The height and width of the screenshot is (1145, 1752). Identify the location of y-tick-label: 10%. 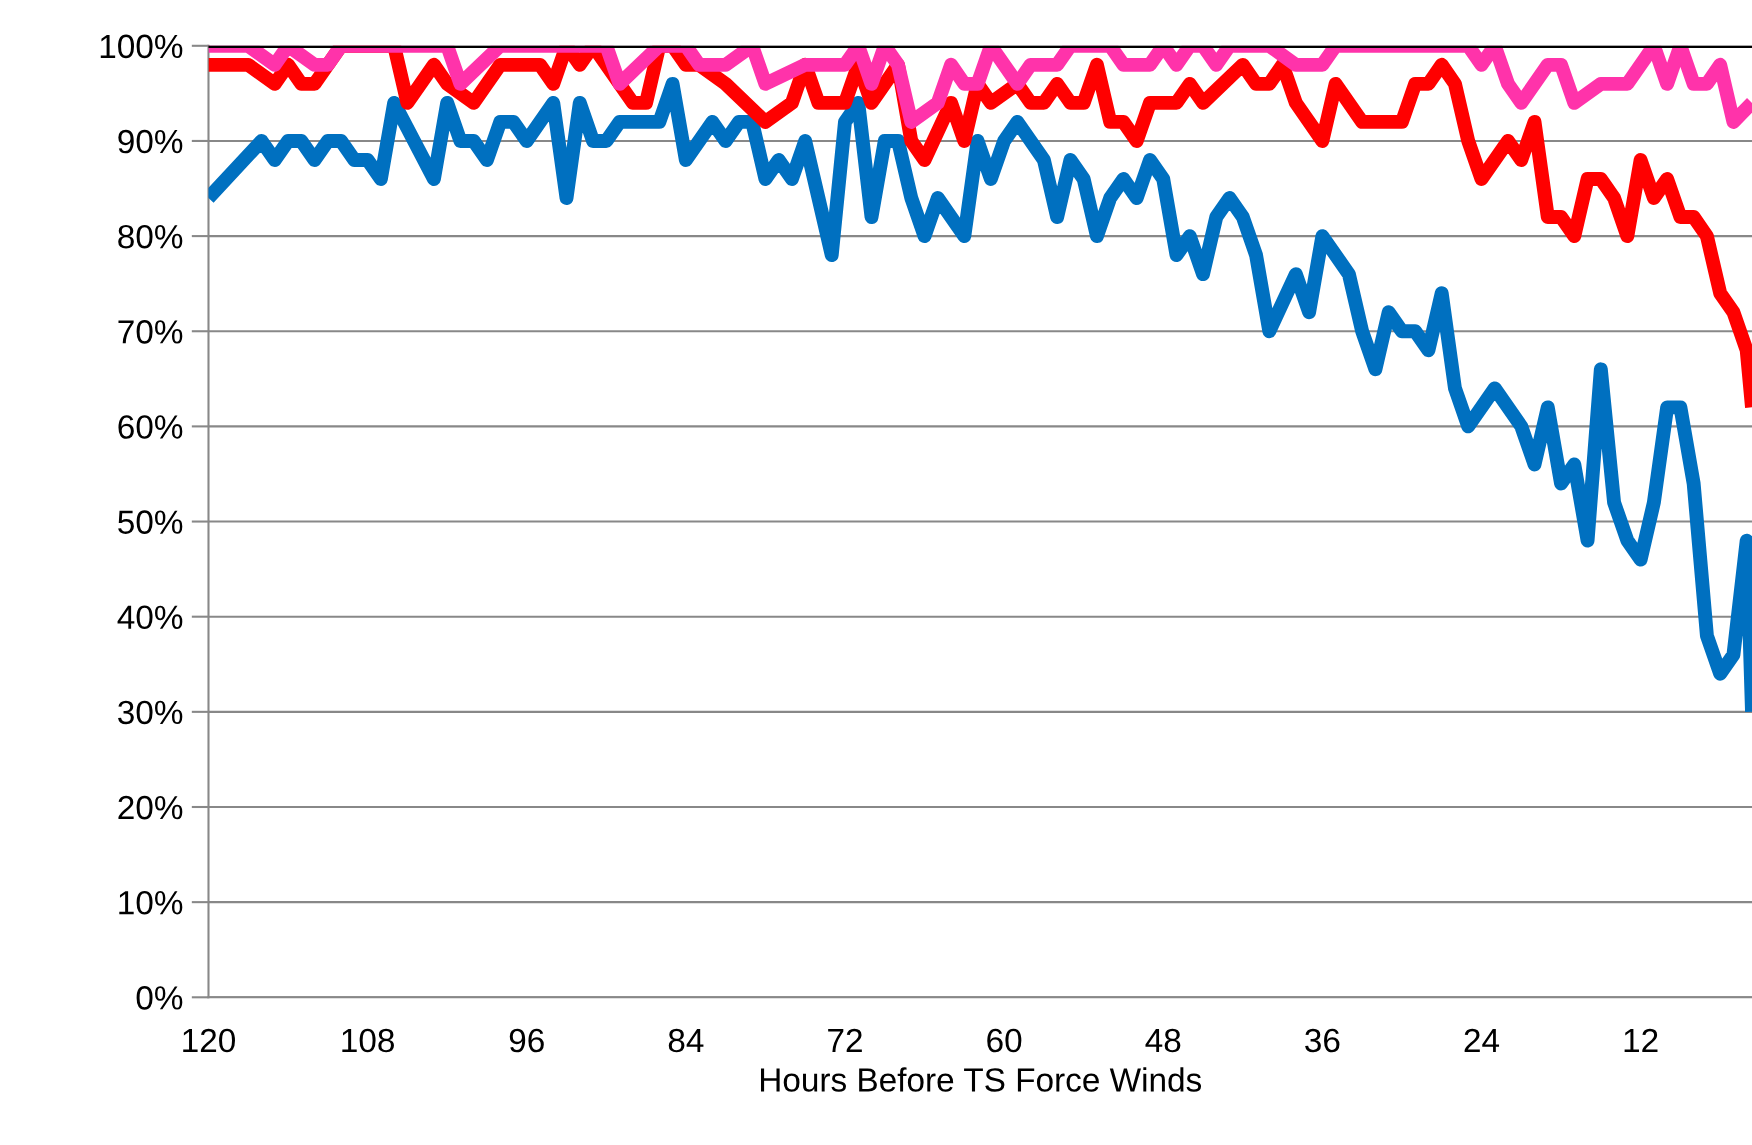
(151, 902).